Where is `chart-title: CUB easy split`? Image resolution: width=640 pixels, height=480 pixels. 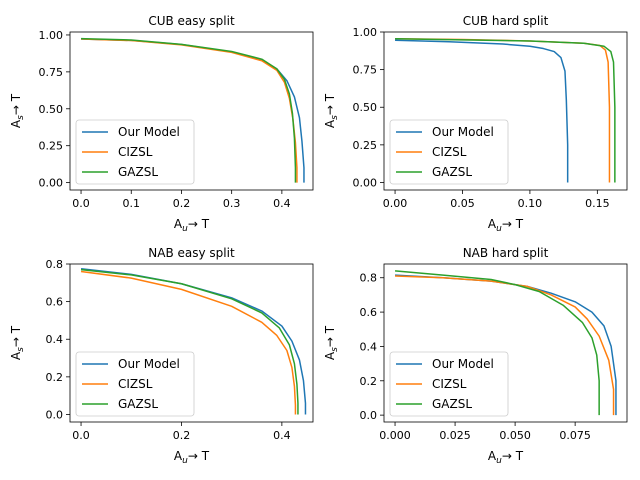 chart-title: CUB easy split is located at coordinates (191, 21).